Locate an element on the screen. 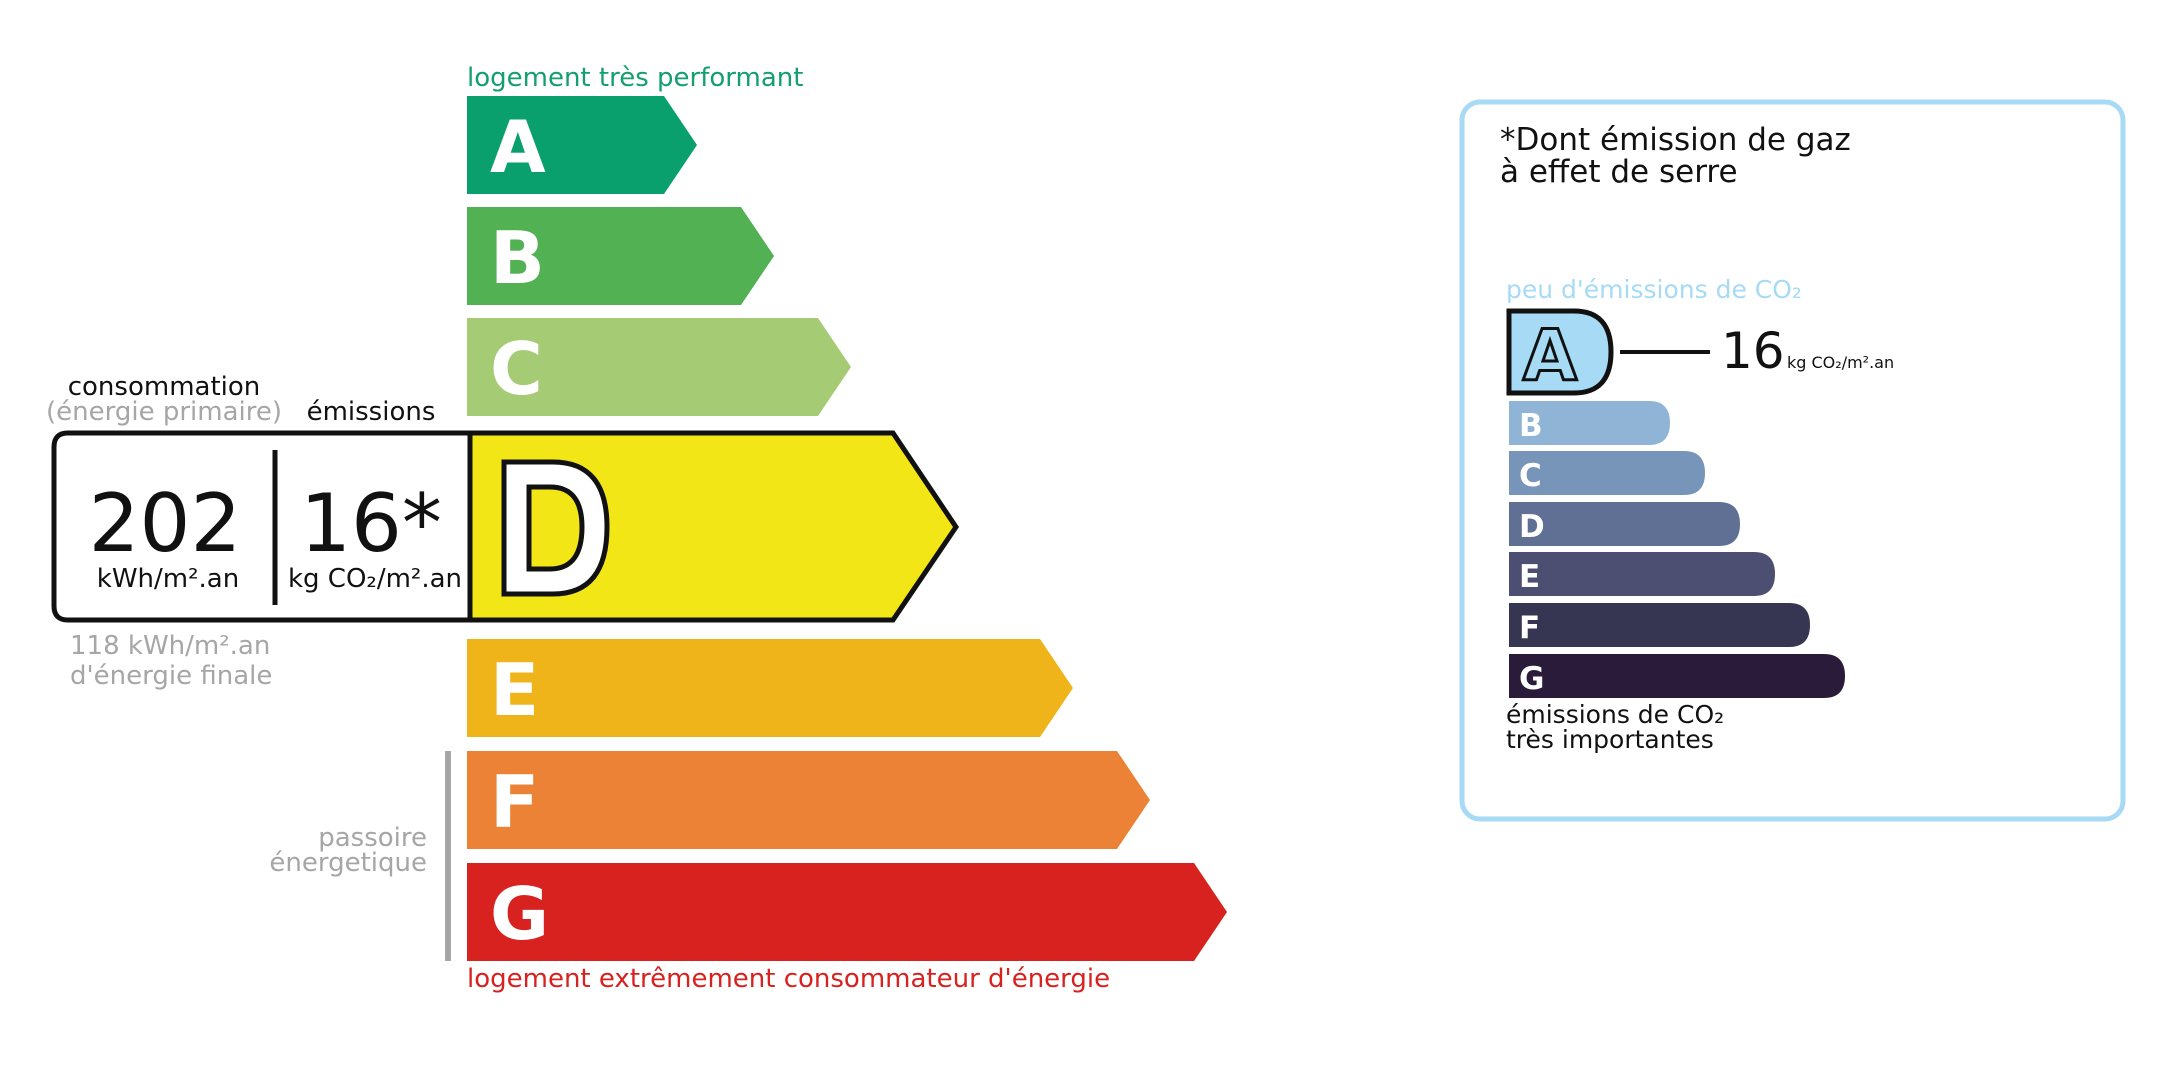 The height and width of the screenshot is (1079, 2169). energy-bar-e: E is located at coordinates (770, 688).